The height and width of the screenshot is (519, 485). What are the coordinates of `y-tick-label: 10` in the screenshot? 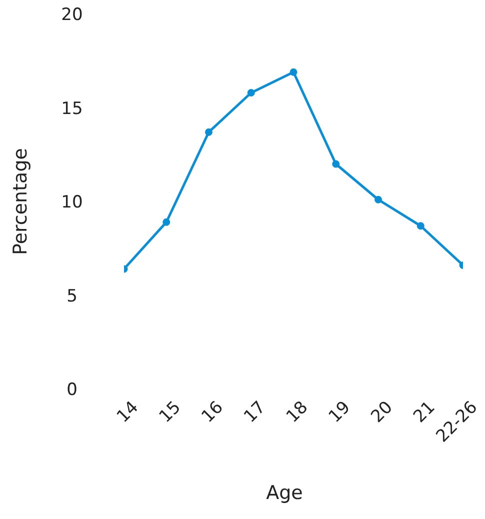 It's located at (72, 202).